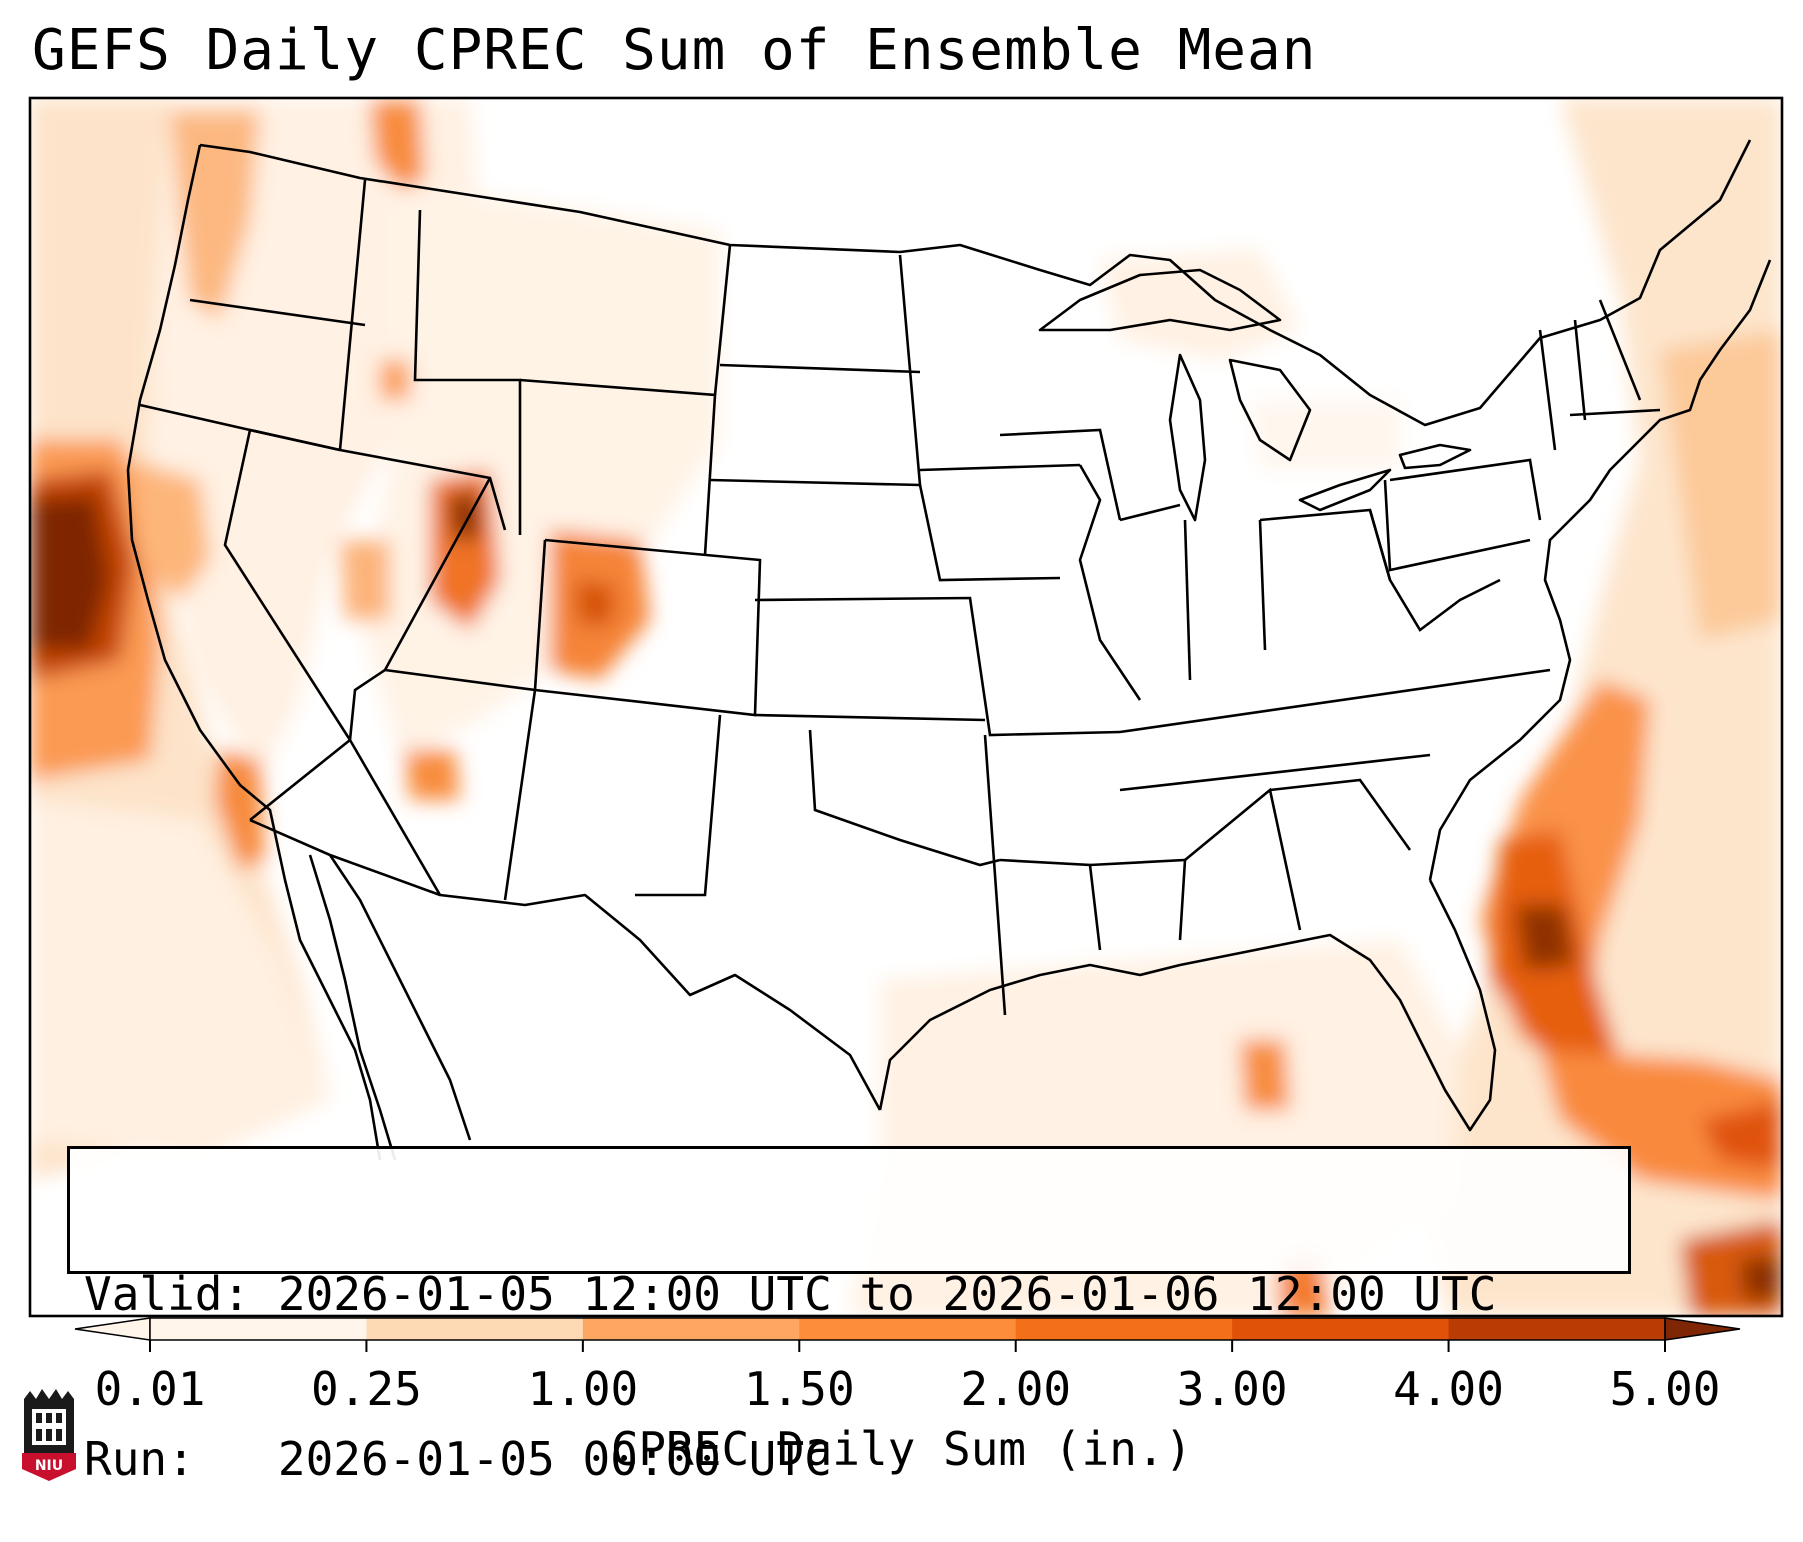  What do you see at coordinates (565, 964) in the screenshot?
I see `border-mexico-us` at bounding box center [565, 964].